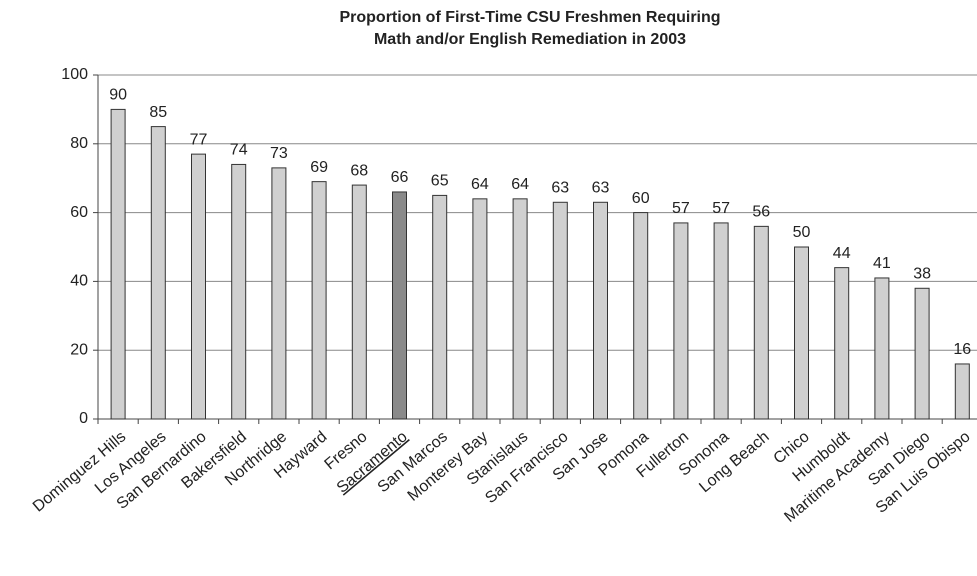 Image resolution: width=977 pixels, height=576 pixels. Describe the element at coordinates (79, 212) in the screenshot. I see `y-tick-label: 60` at that location.